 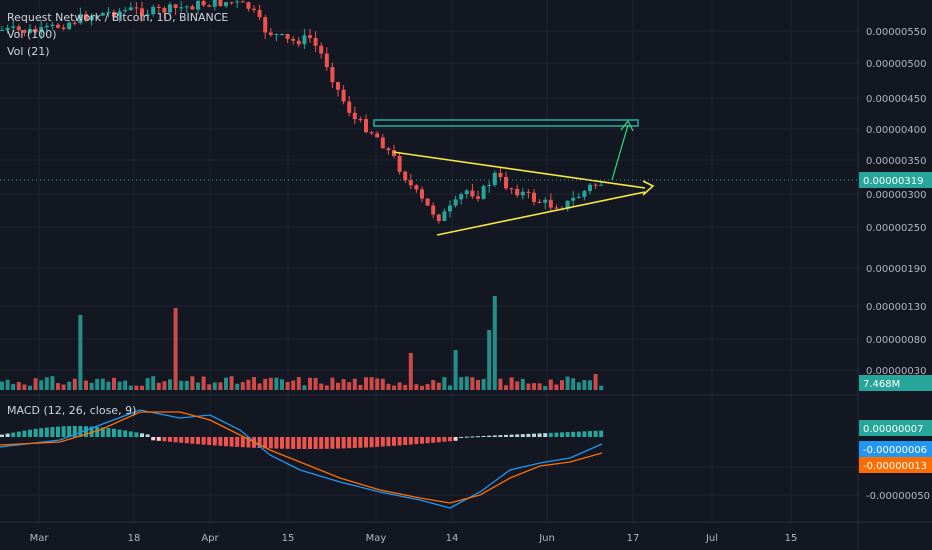 I want to click on time-axis: Mar 18 Apr 15 May 14 Jun 17 Jul 15, so click(x=414, y=538).